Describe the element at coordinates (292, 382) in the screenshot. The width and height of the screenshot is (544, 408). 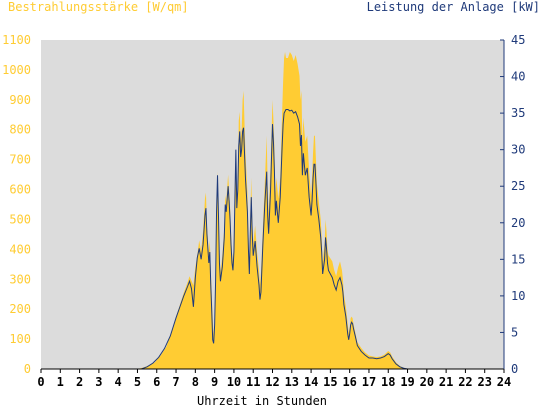
I see `x-tick-label: 13` at that location.